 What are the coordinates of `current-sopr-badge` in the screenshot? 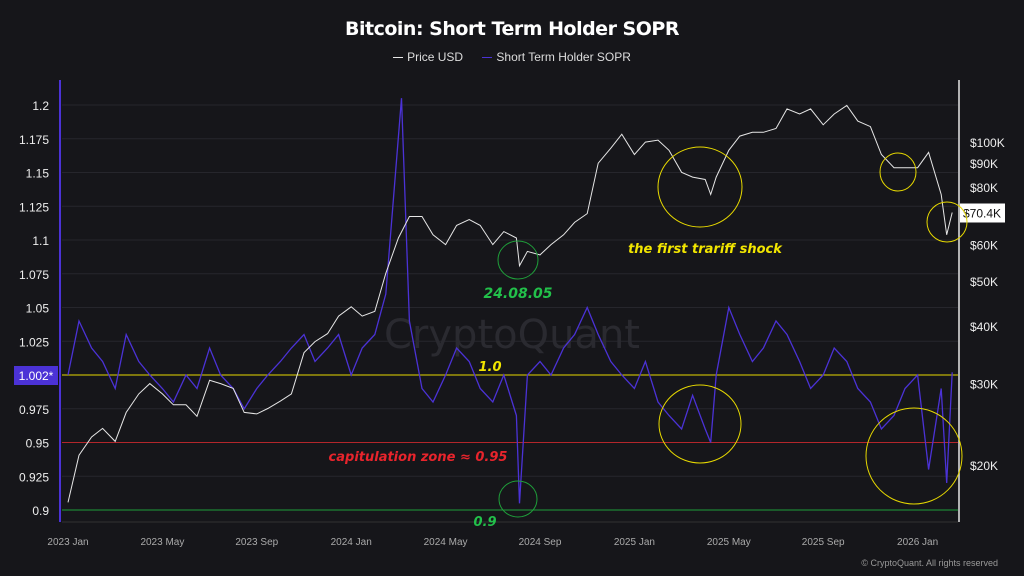 It's located at (36, 375).